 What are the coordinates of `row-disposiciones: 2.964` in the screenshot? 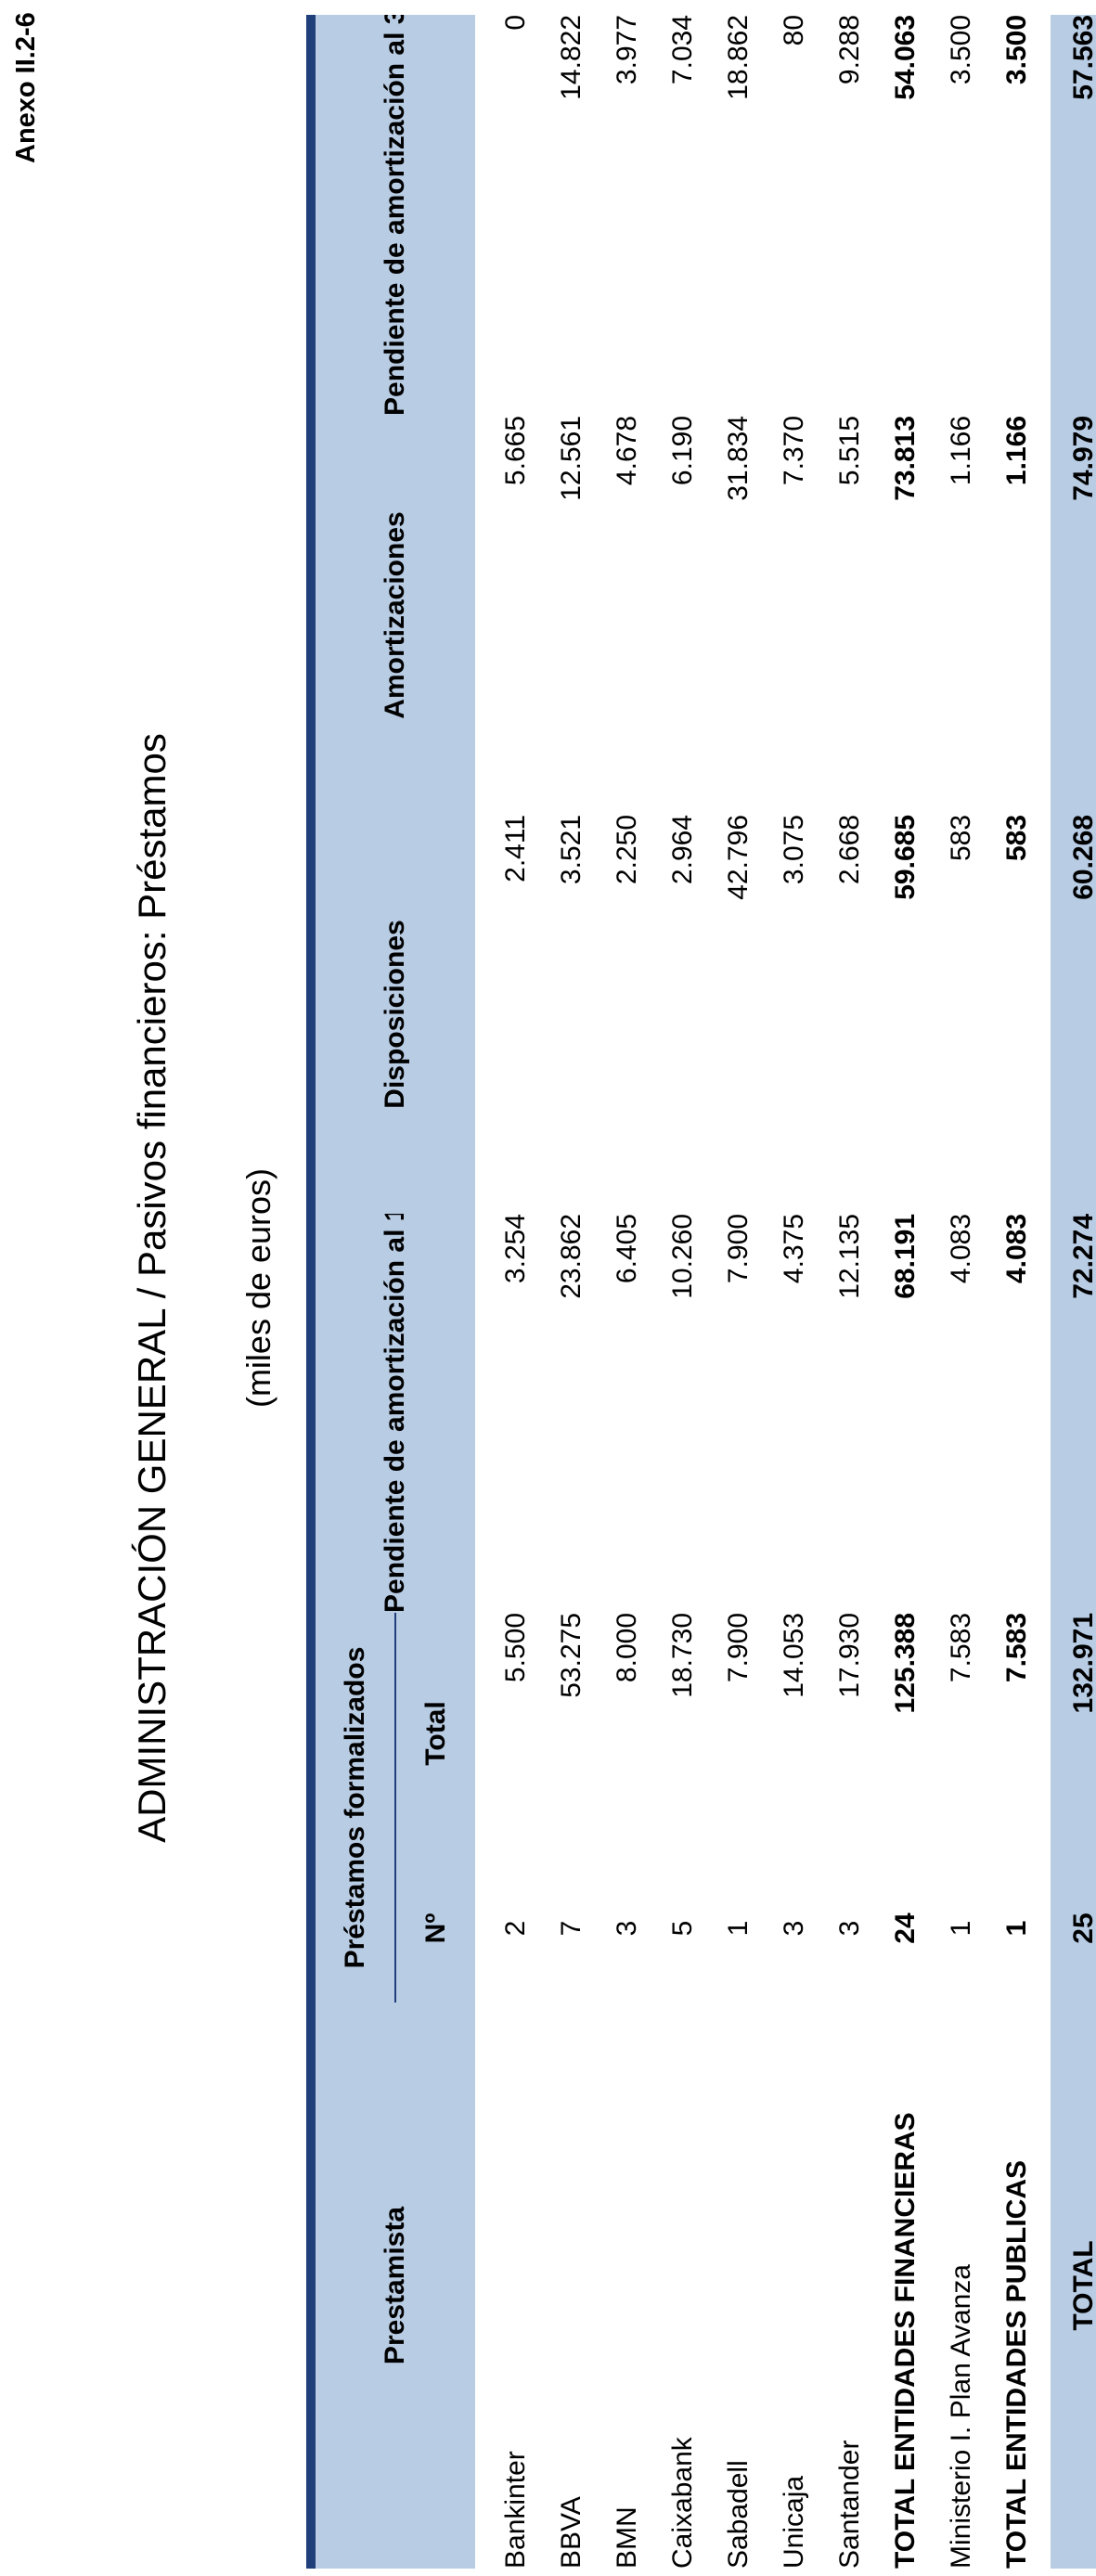 It's located at (682, 850).